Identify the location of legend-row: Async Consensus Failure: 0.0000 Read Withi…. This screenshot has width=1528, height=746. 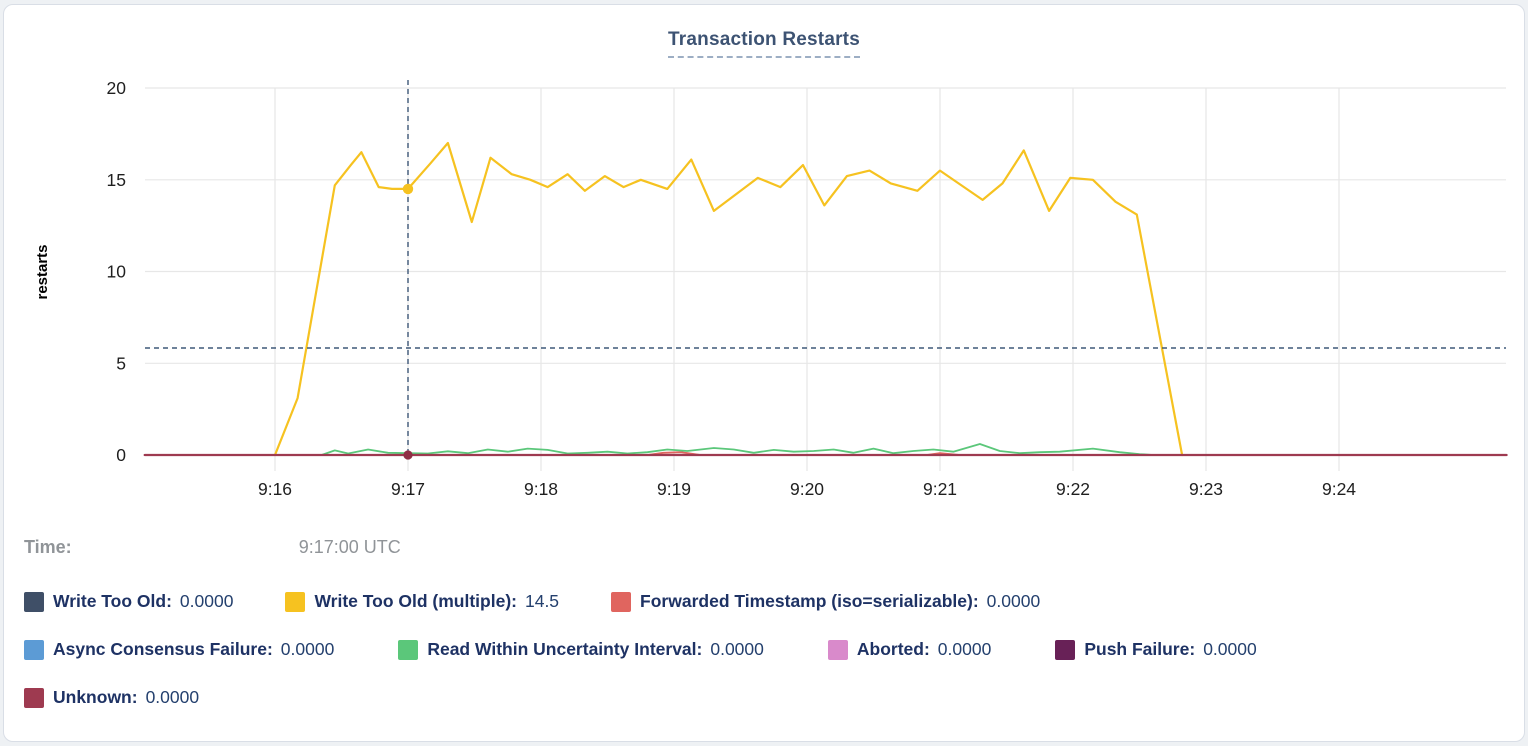
(640, 649).